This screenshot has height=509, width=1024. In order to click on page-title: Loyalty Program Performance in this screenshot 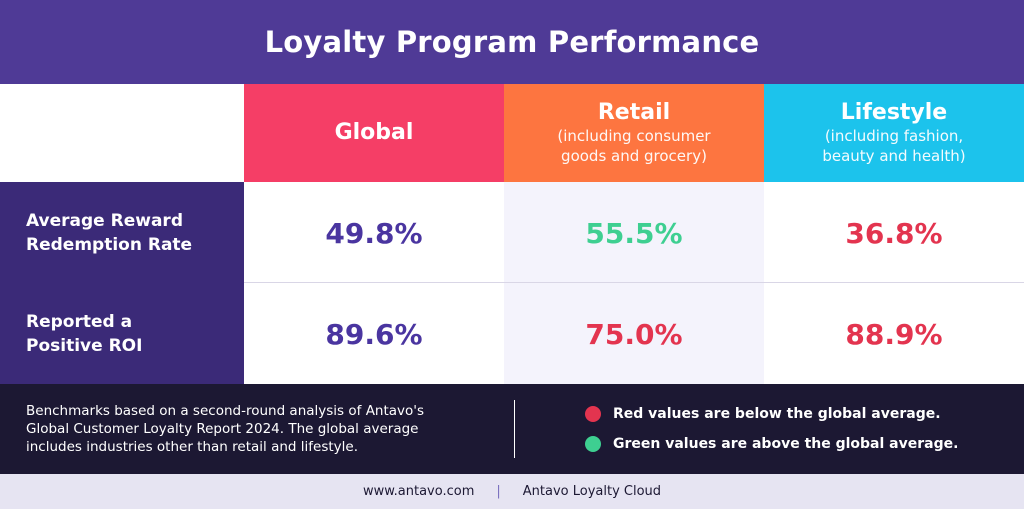, I will do `click(512, 42)`.